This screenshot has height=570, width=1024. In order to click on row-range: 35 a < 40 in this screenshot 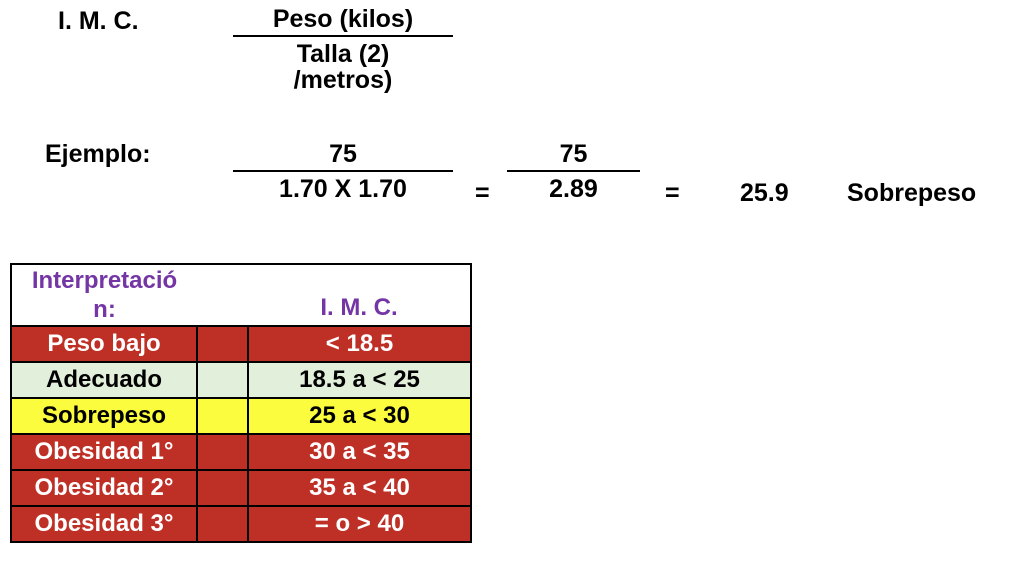, I will do `click(359, 488)`.